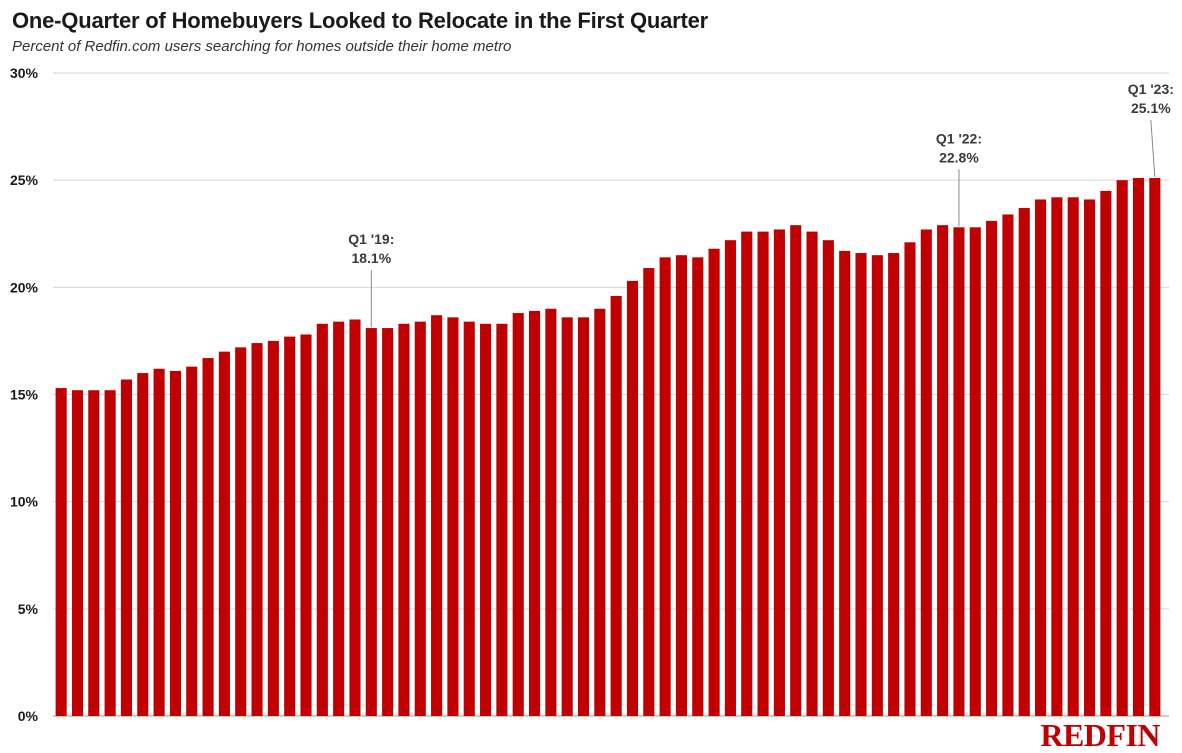 The width and height of the screenshot is (1182, 753). I want to click on annotation: Q1 '23: 25.1%, so click(1151, 129).